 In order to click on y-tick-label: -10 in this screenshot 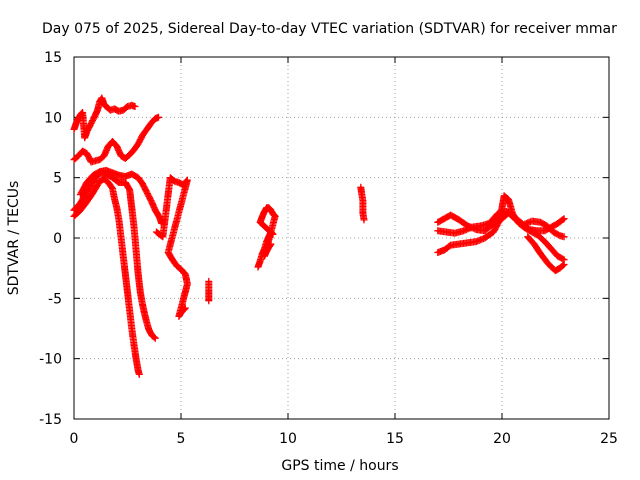, I will do `click(50, 360)`.